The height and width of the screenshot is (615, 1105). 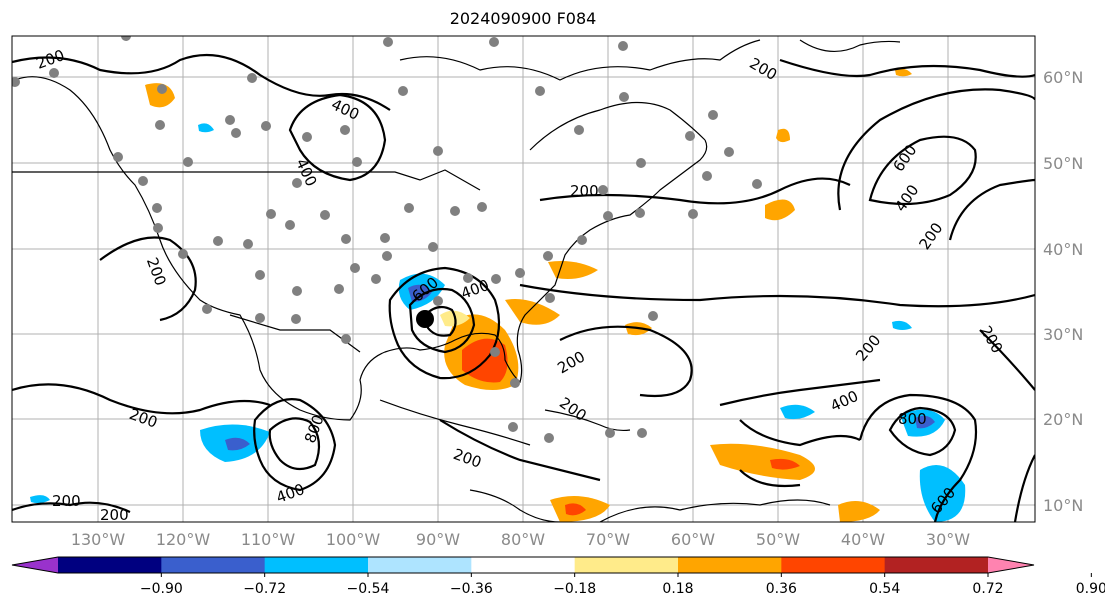 What do you see at coordinates (425, 319) in the screenshot?
I see `low-center-marker` at bounding box center [425, 319].